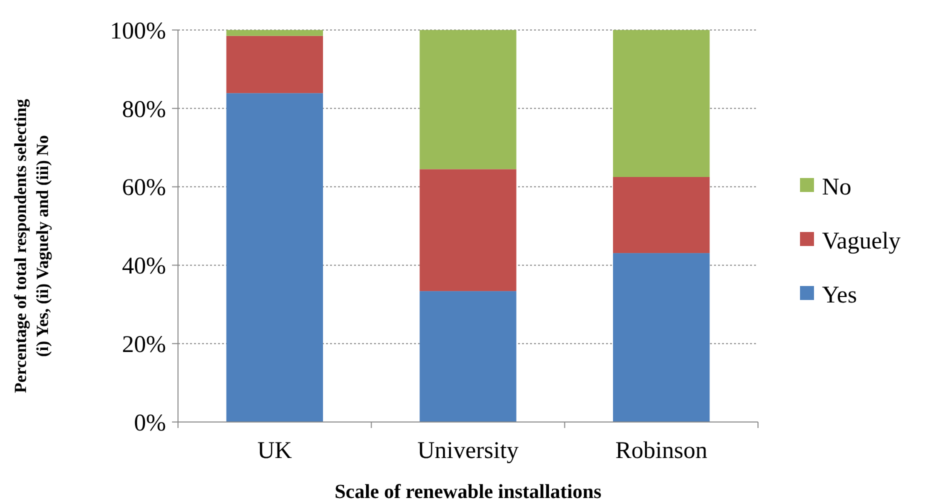 The width and height of the screenshot is (938, 504). I want to click on y-tick-label: 40%, so click(144, 267).